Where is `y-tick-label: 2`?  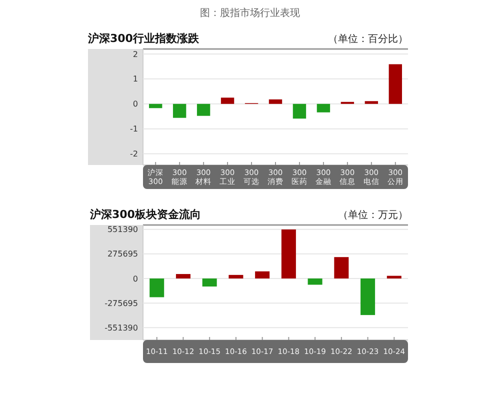
y-tick-label: 2 is located at coordinates (135, 54).